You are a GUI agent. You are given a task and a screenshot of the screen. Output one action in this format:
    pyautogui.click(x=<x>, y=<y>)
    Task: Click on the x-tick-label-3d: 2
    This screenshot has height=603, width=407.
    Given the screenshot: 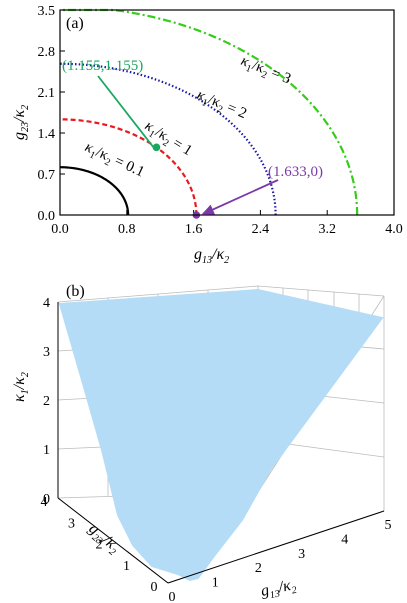 What is the action you would take?
    pyautogui.click(x=258, y=568)
    